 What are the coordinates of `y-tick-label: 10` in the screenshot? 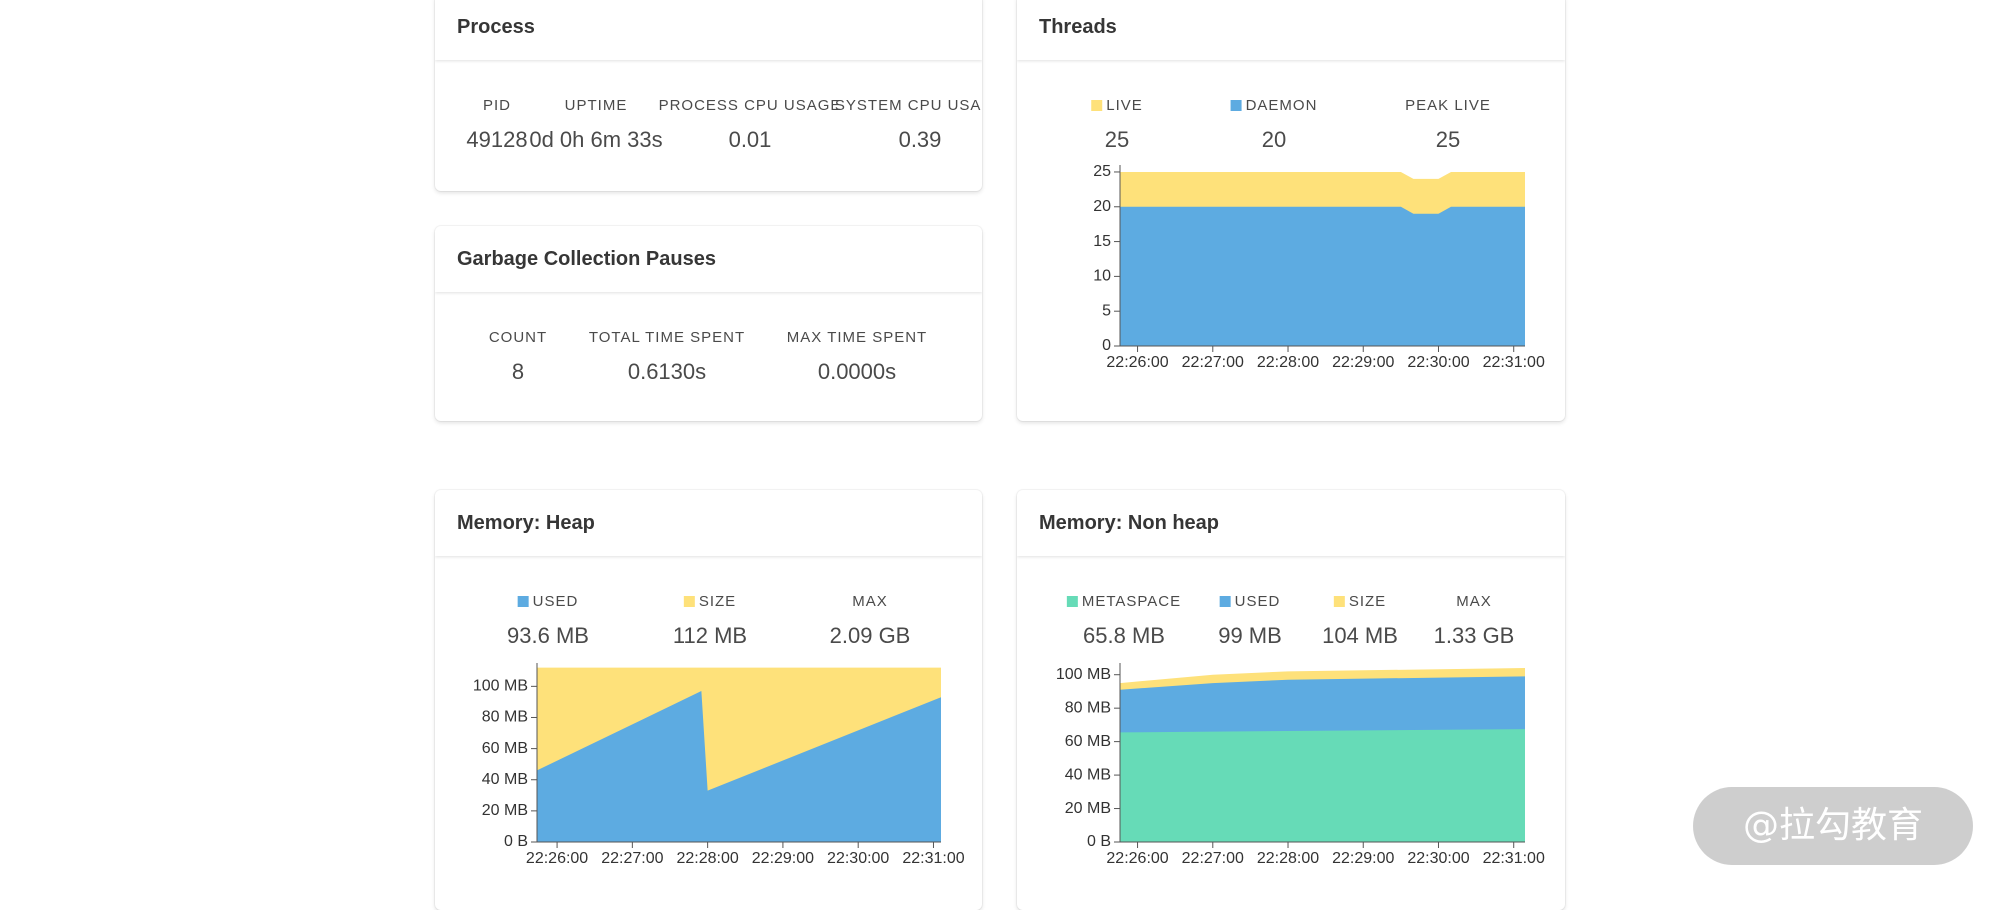 It's located at (1102, 276).